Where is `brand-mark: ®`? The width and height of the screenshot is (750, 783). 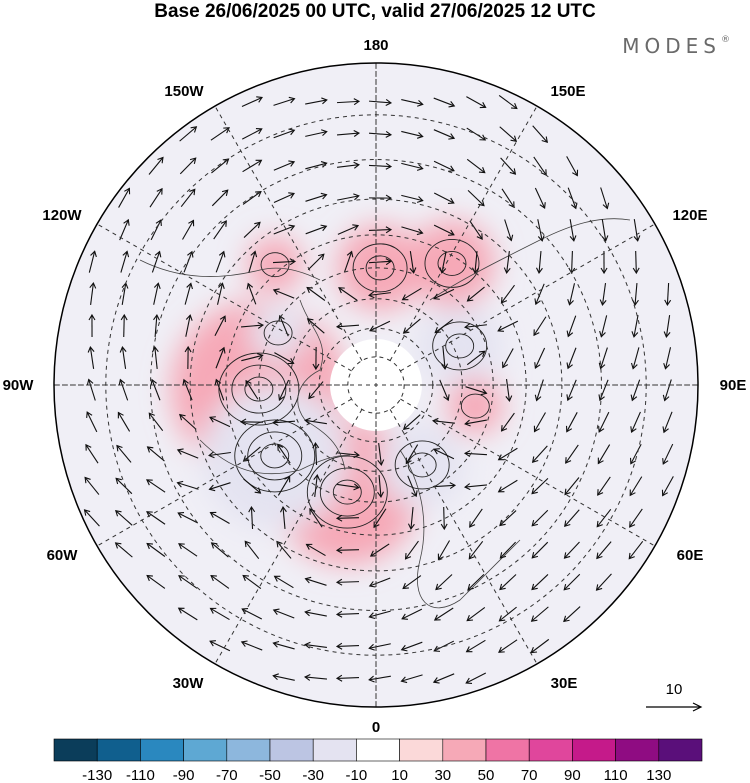 brand-mark: ® is located at coordinates (725, 40).